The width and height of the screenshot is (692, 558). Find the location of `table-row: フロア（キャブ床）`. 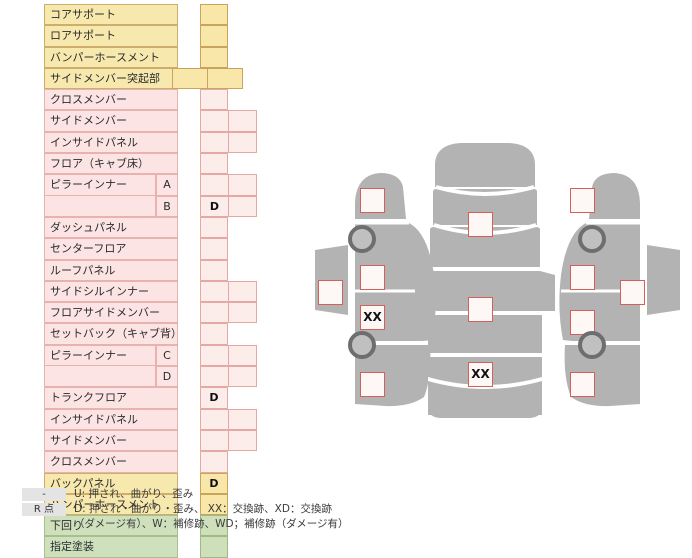

table-row: フロア（キャブ床） is located at coordinates (149, 164).